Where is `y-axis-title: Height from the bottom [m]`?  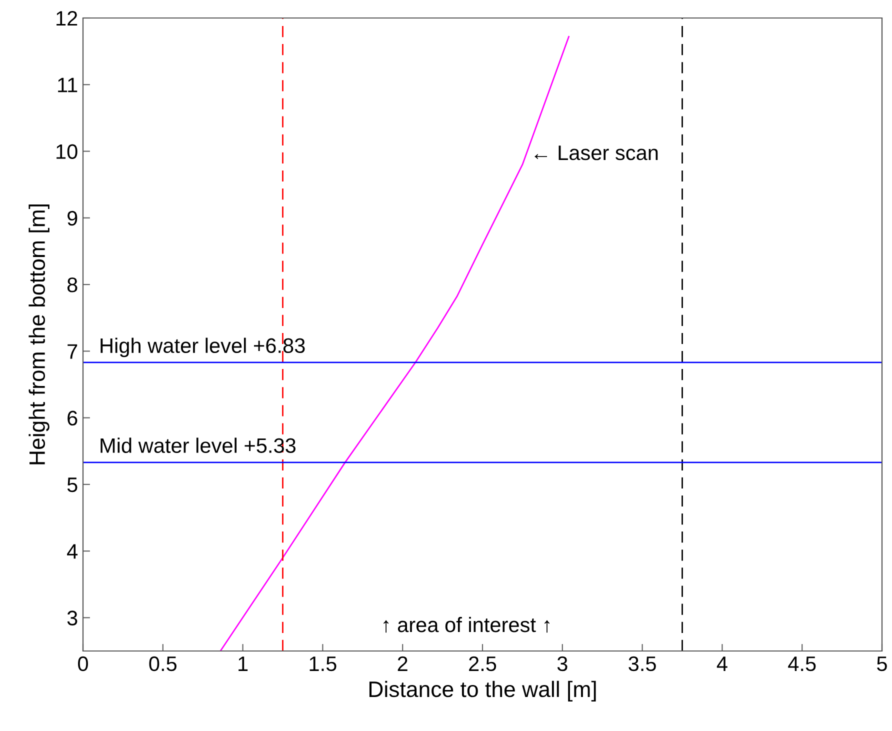 y-axis-title: Height from the bottom [m] is located at coordinates (39, 334).